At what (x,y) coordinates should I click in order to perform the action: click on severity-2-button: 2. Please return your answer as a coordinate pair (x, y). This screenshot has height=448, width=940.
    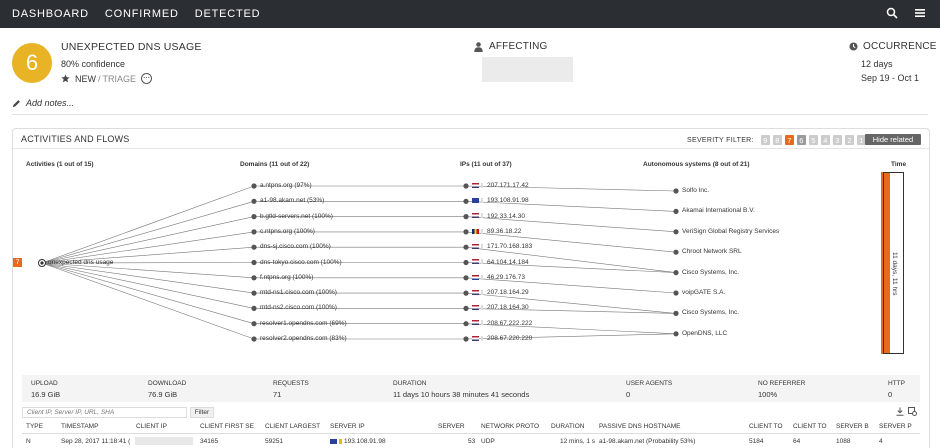
    Looking at the image, I should click on (849, 140).